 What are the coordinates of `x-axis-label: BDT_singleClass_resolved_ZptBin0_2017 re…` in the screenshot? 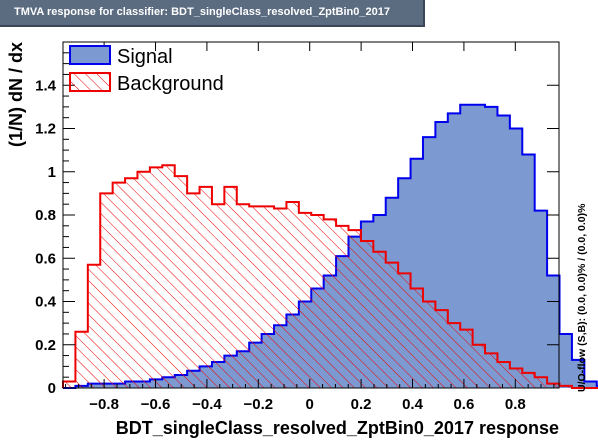 It's located at (337, 428).